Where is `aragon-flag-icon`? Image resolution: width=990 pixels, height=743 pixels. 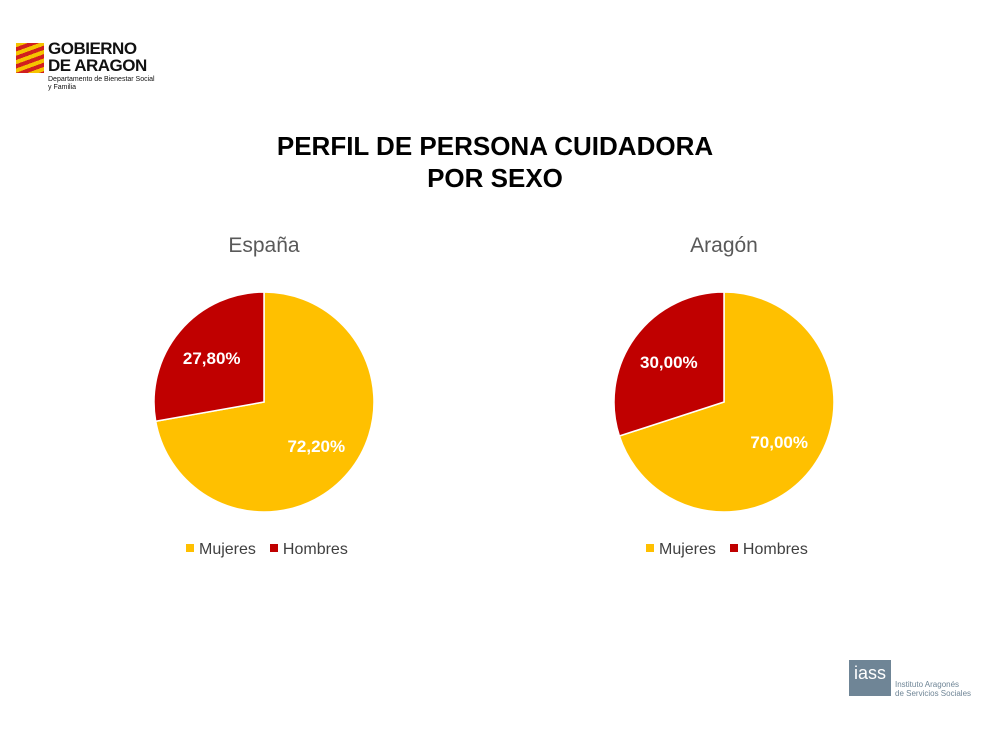
aragon-flag-icon is located at coordinates (30, 58).